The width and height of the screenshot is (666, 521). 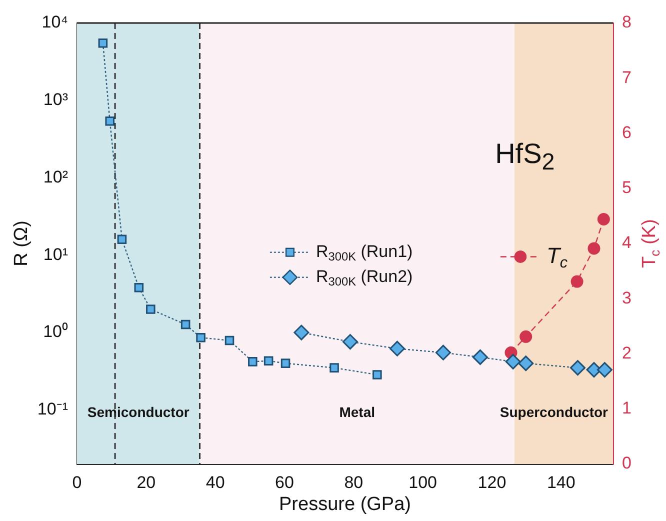 I want to click on x-tick-label: 0, so click(x=77, y=482).